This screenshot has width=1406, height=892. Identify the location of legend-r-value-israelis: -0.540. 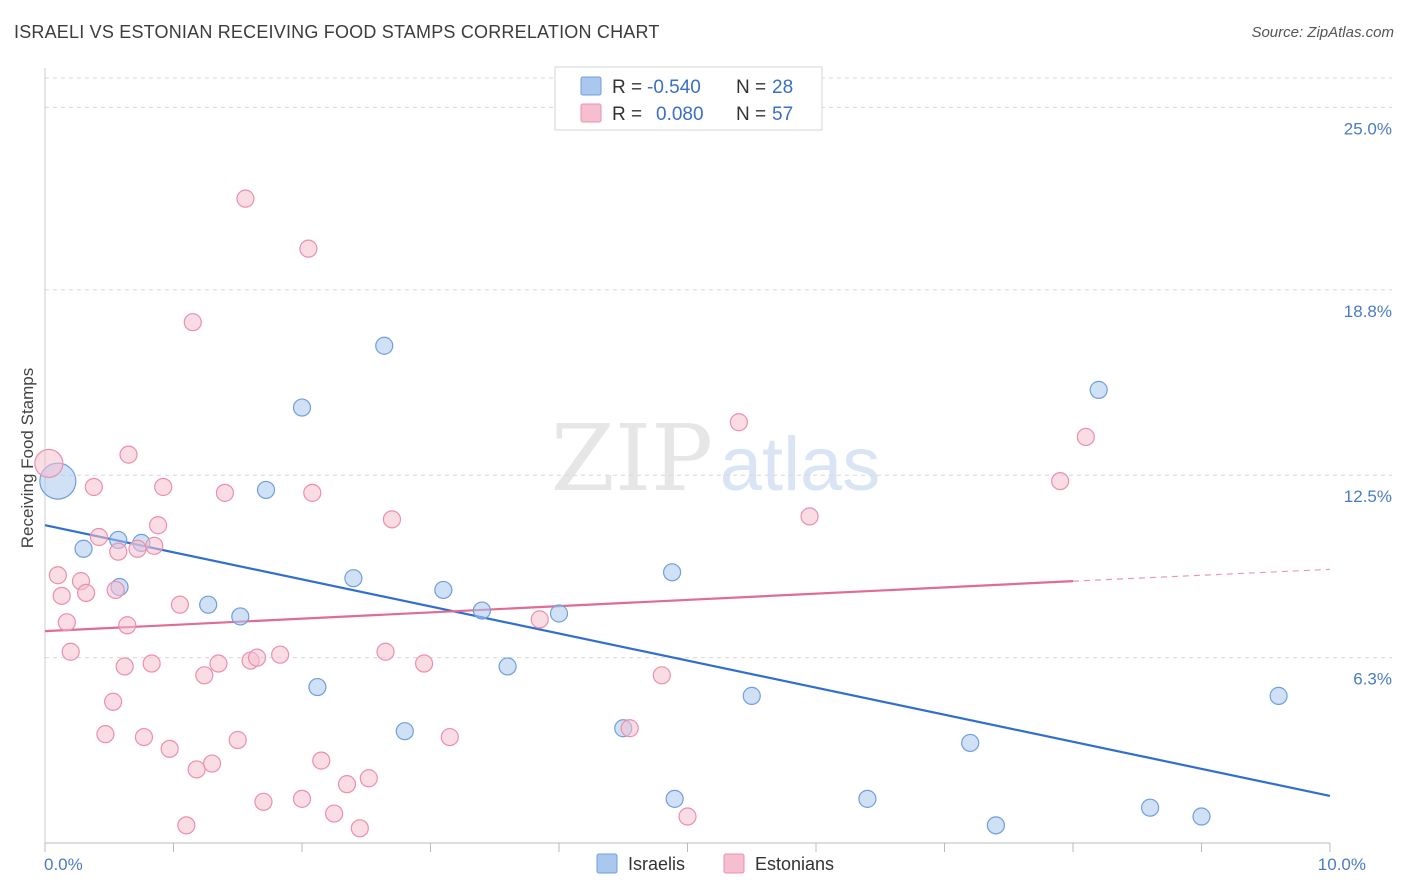
(674, 87).